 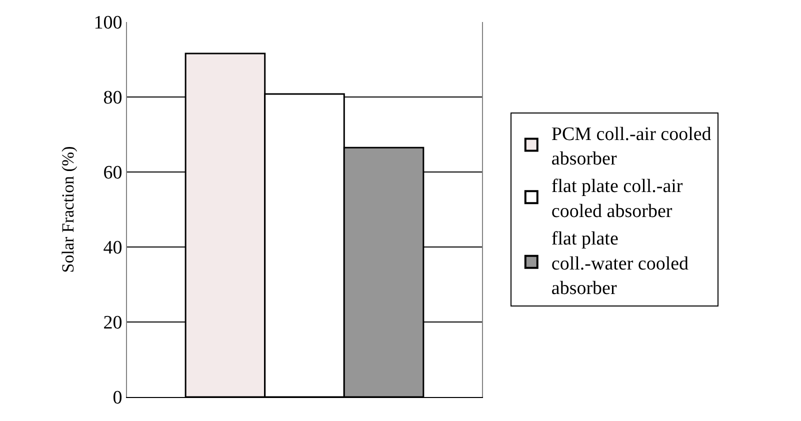 I want to click on y-tick-label: 80, so click(x=112, y=98).